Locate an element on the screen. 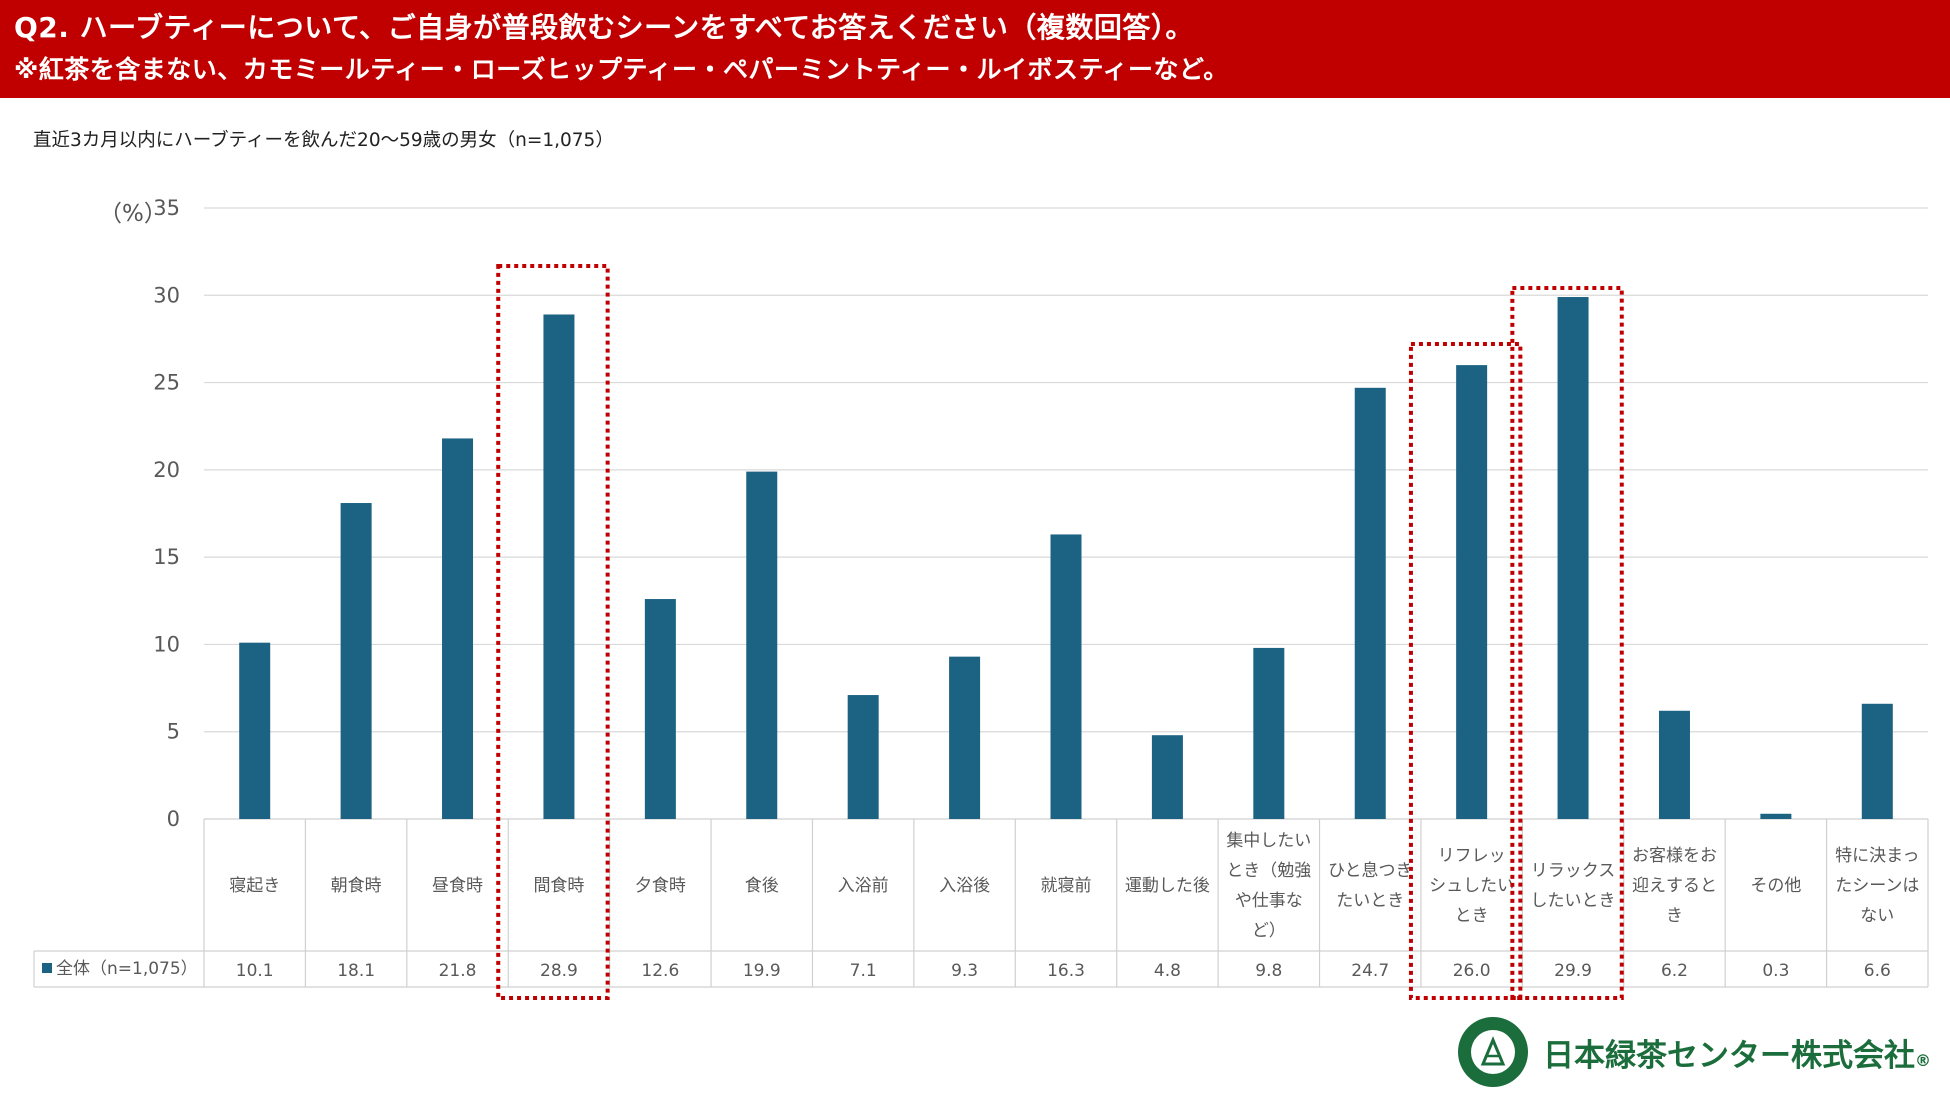 Image resolution: width=1950 pixels, height=1097 pixels. registered-mark: ® is located at coordinates (1923, 1060).